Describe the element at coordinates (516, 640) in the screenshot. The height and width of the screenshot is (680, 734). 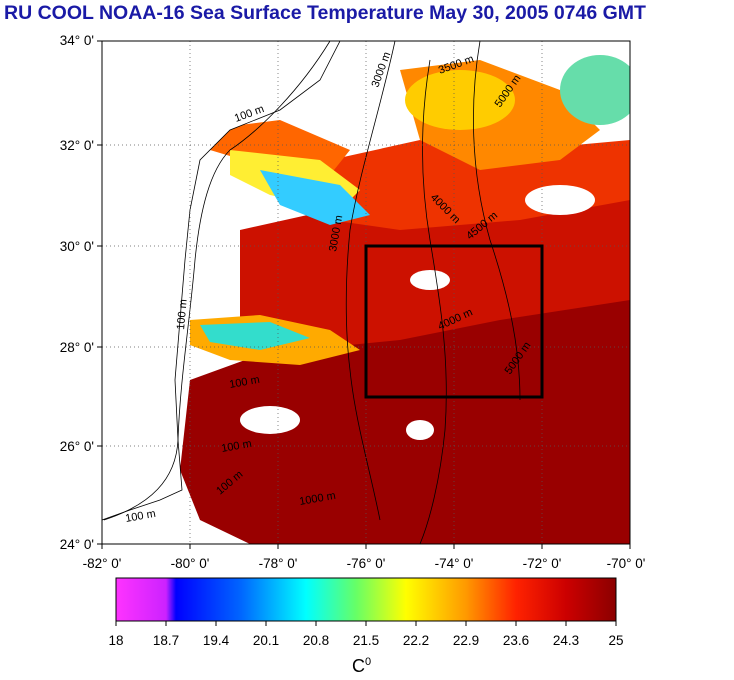
I see `colorbar-tick-label: 23.6` at that location.